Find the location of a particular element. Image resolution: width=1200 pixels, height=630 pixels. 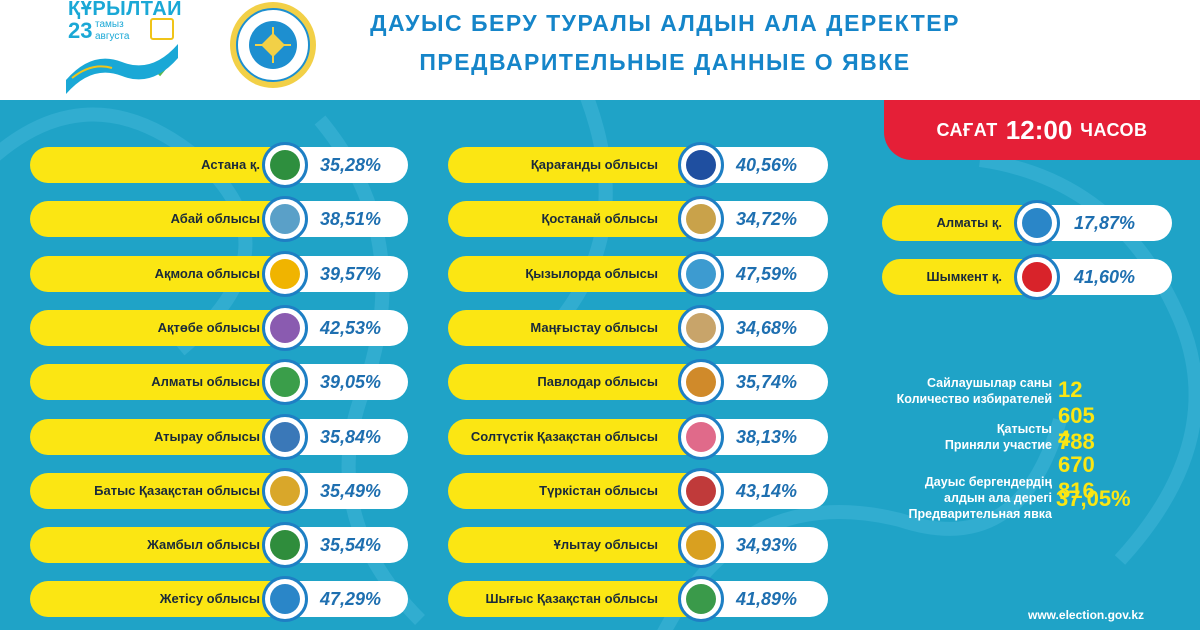

region-turnout-value: 39,05% is located at coordinates (351, 382).